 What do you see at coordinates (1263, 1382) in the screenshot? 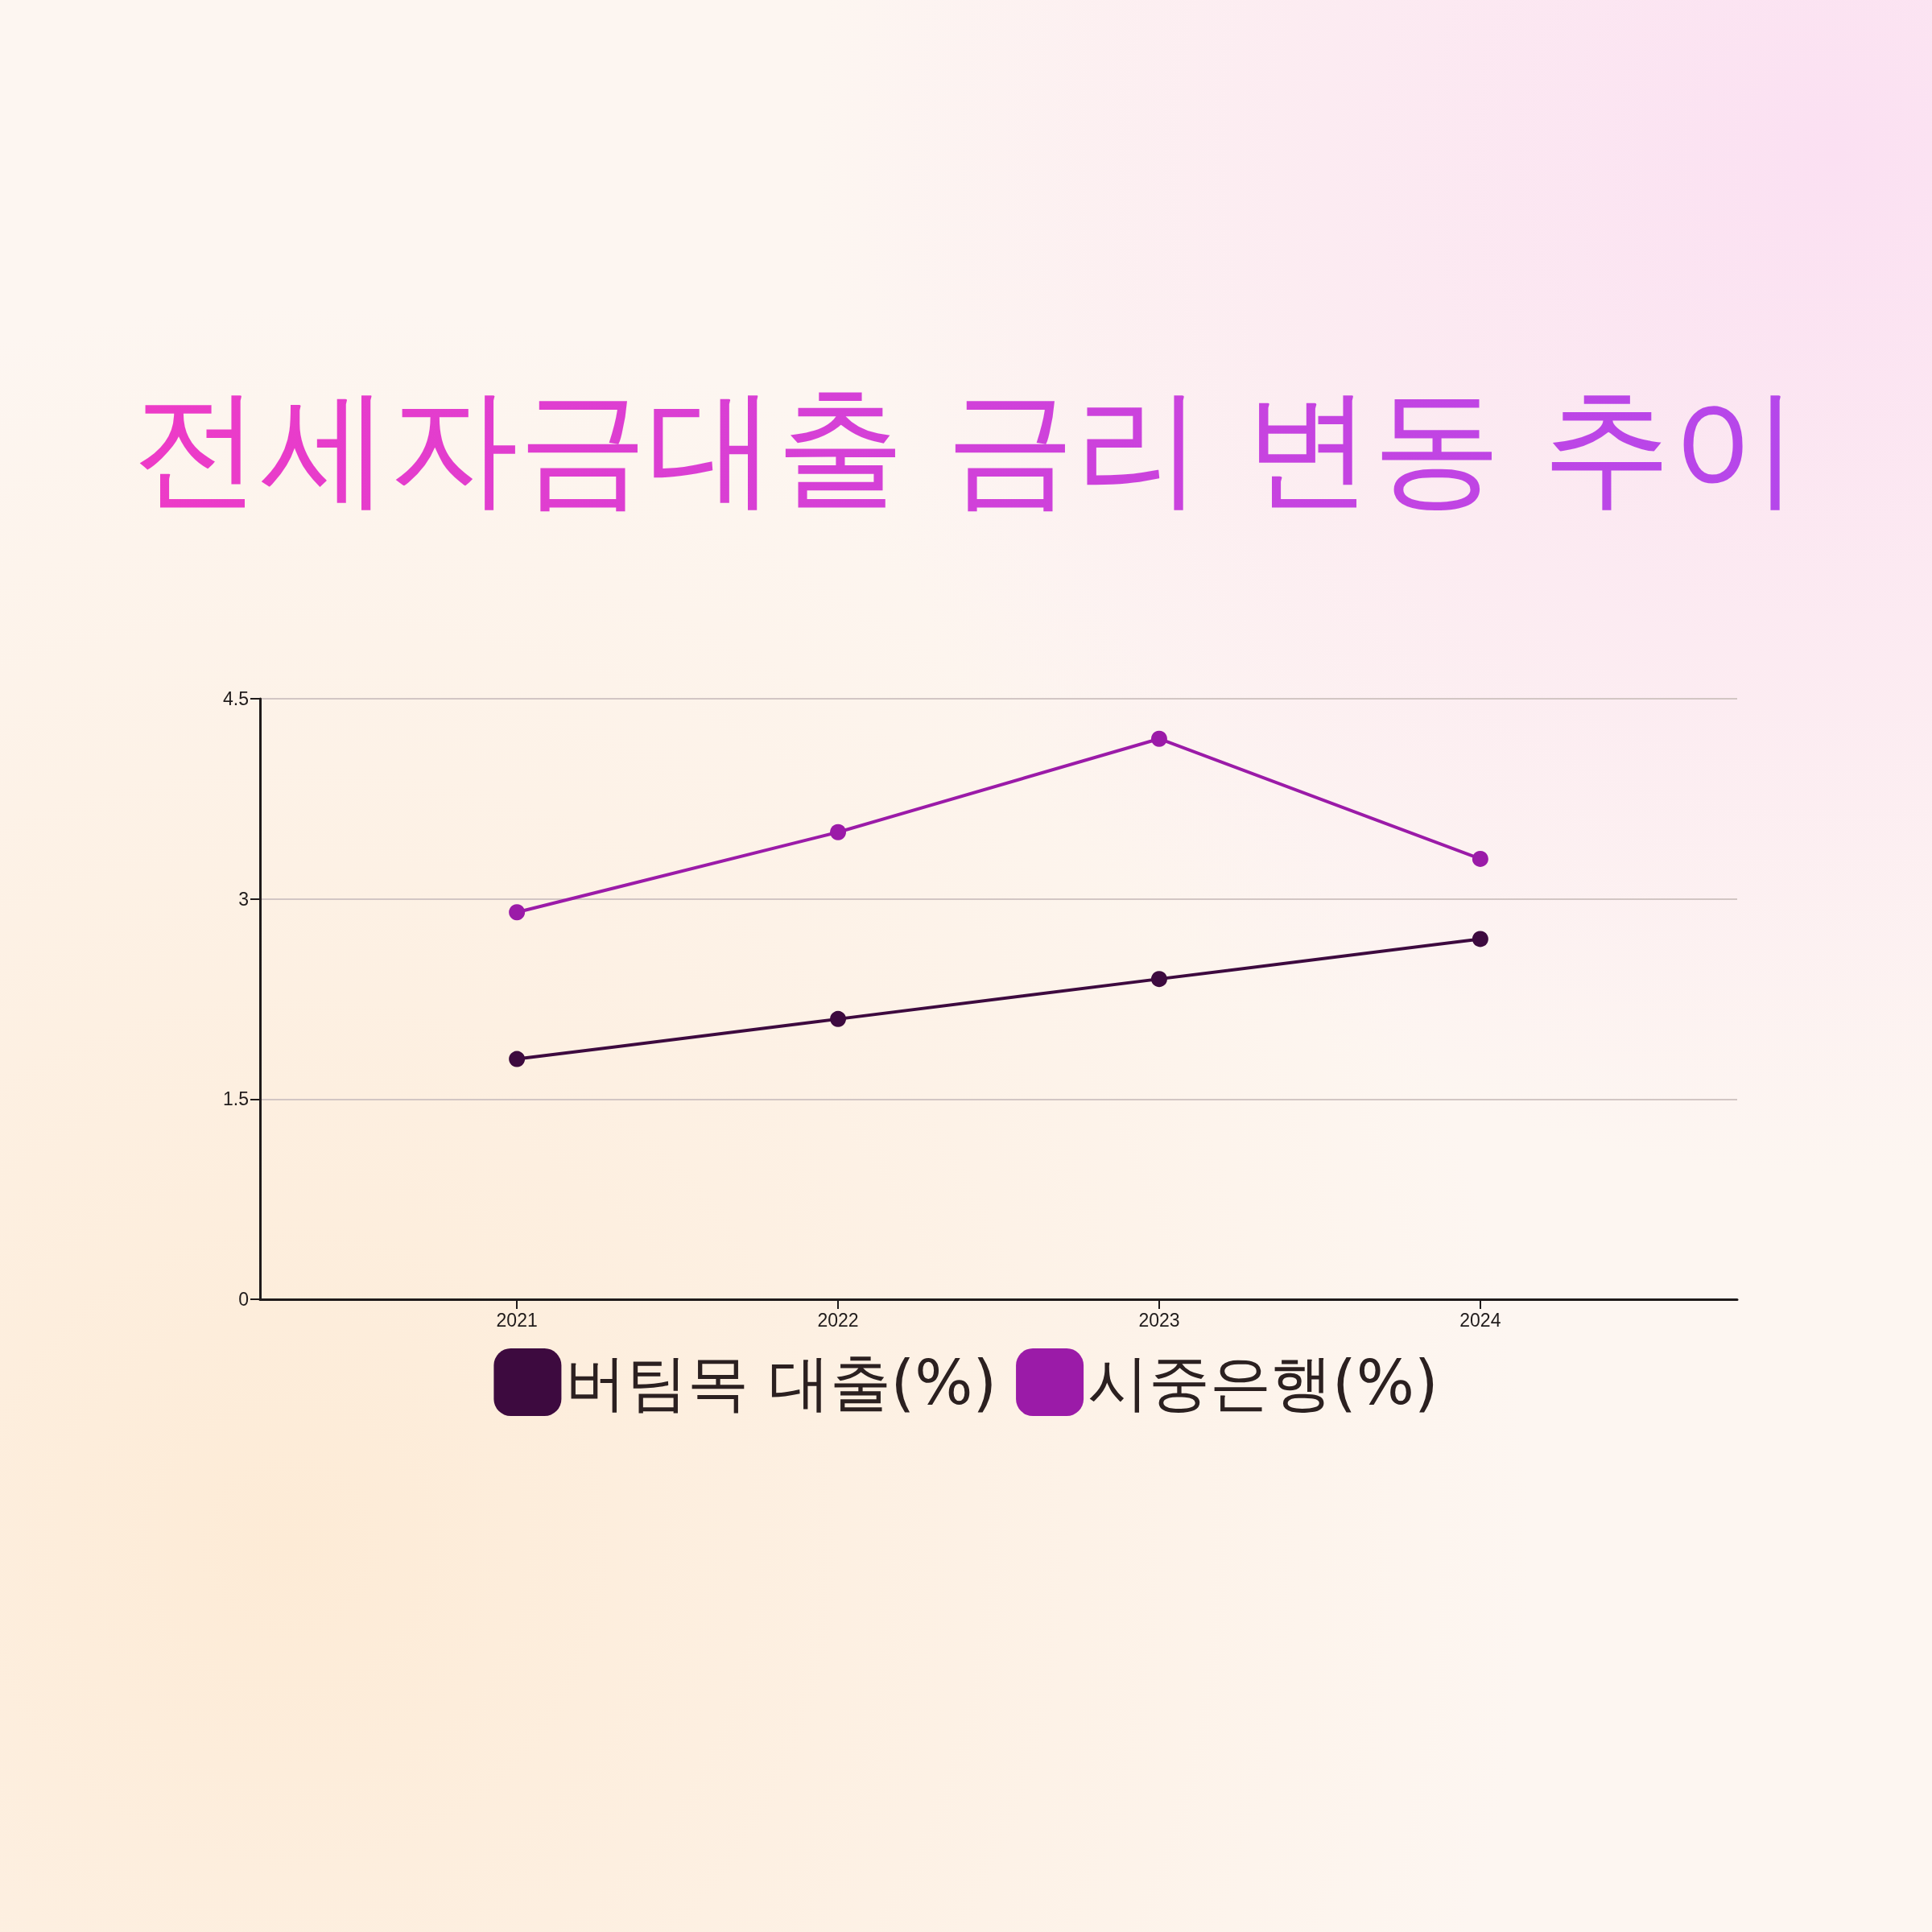
I see `legend-label: 시중은행(%)` at bounding box center [1263, 1382].